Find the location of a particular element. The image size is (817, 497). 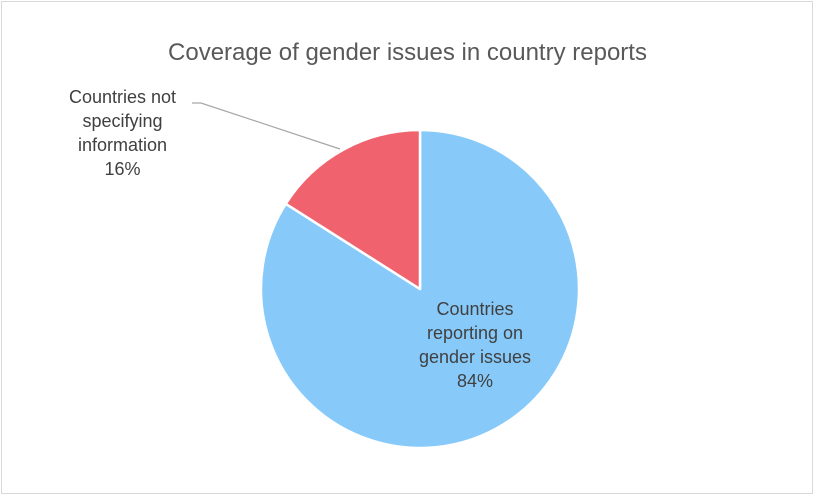

pie-slice-not-specifying is located at coordinates (353, 209).